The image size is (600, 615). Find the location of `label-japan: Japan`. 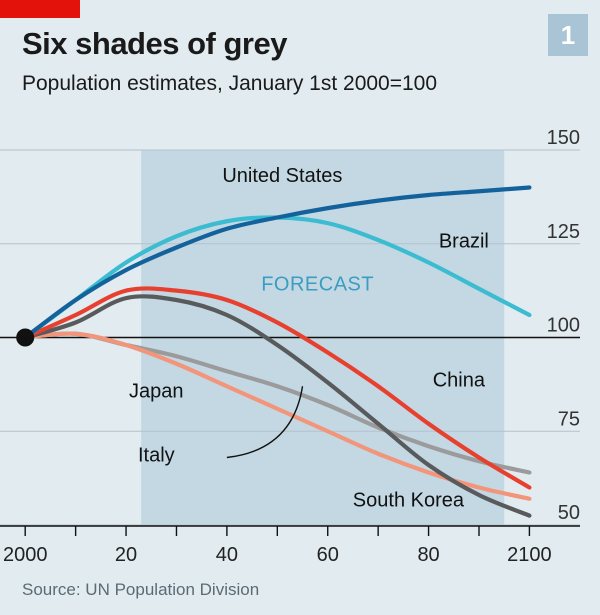

label-japan: Japan is located at coordinates (156, 392).